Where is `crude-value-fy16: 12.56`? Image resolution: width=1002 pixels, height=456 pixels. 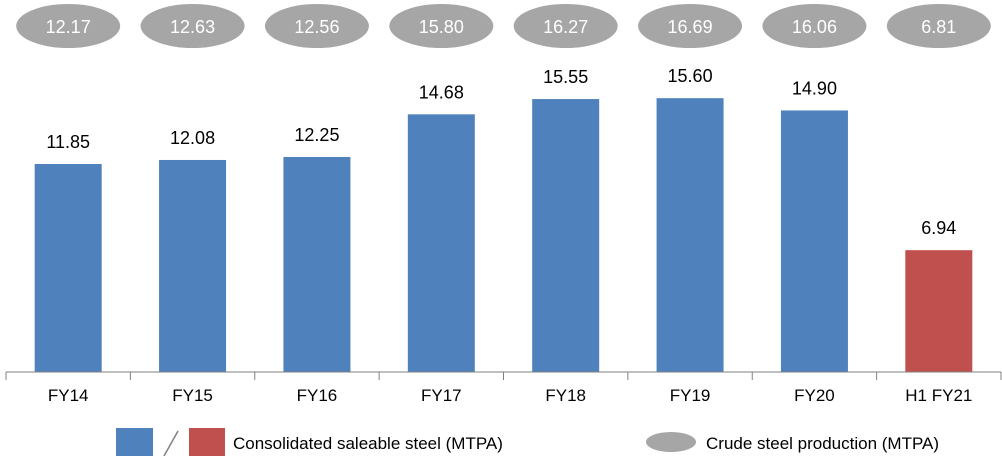
crude-value-fy16: 12.56 is located at coordinates (316, 27).